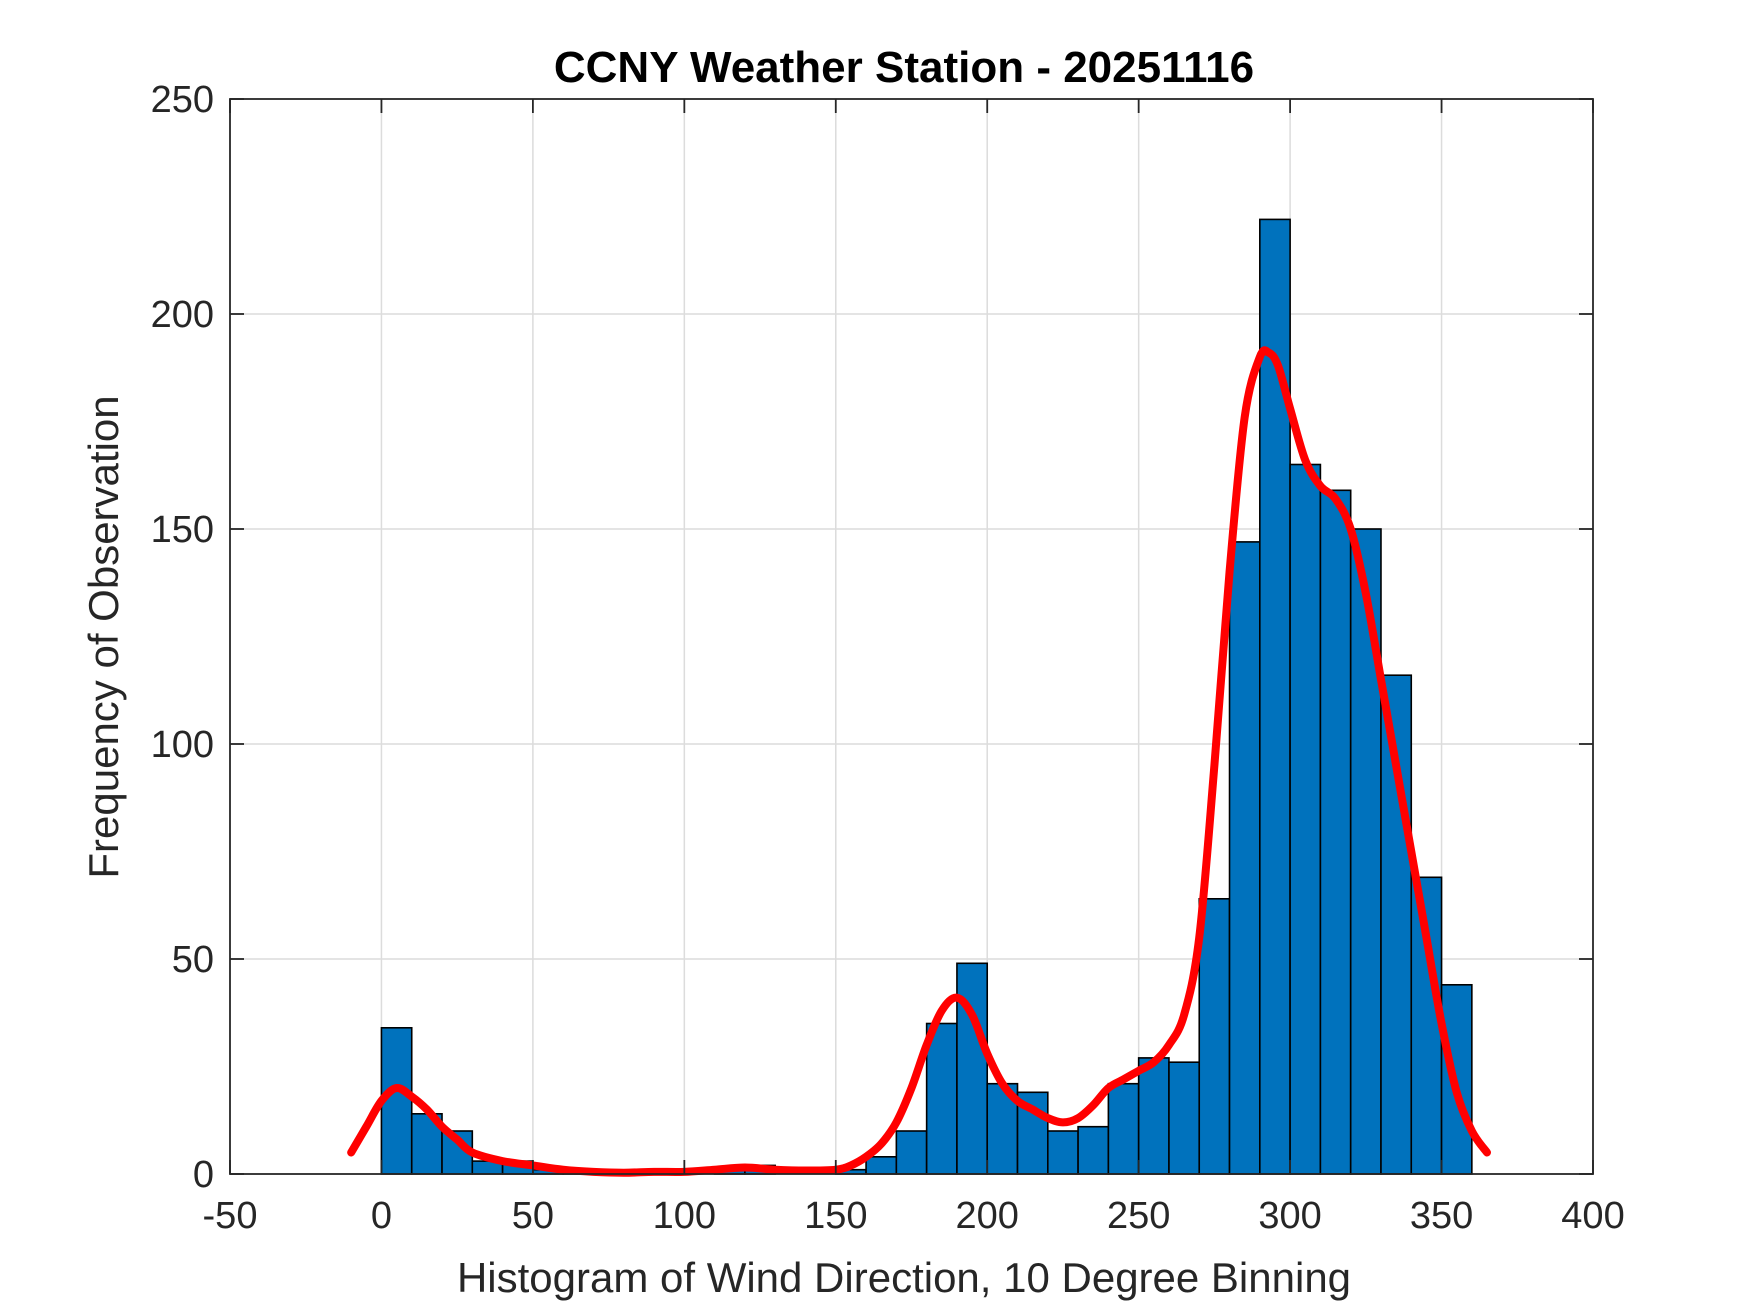 This screenshot has height=1313, width=1750. I want to click on y-tick-label: 0, so click(203, 1175).